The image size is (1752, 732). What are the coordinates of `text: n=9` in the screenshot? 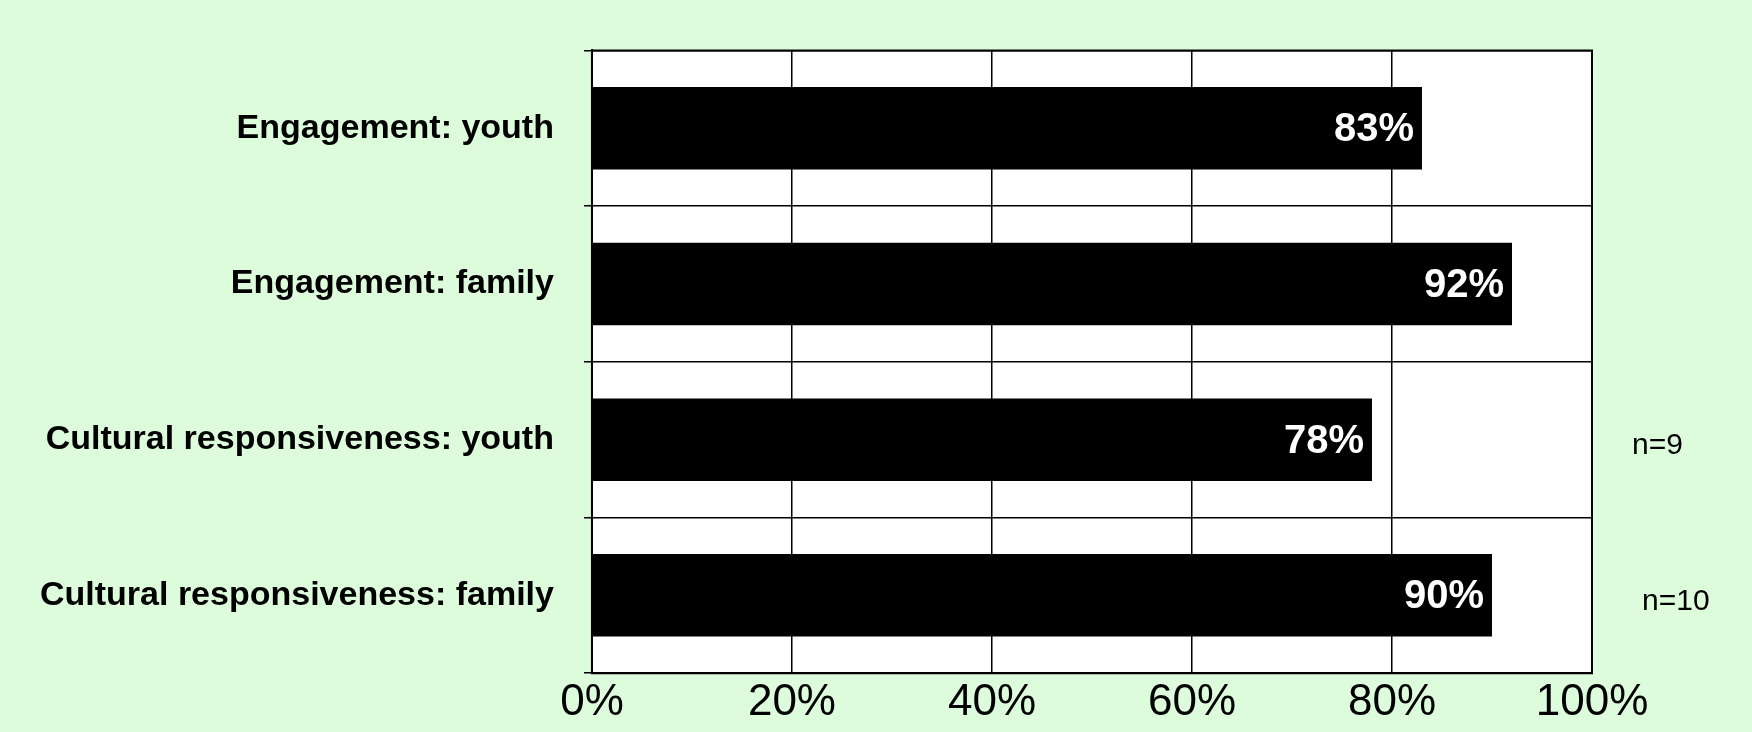 It's located at (1657, 443).